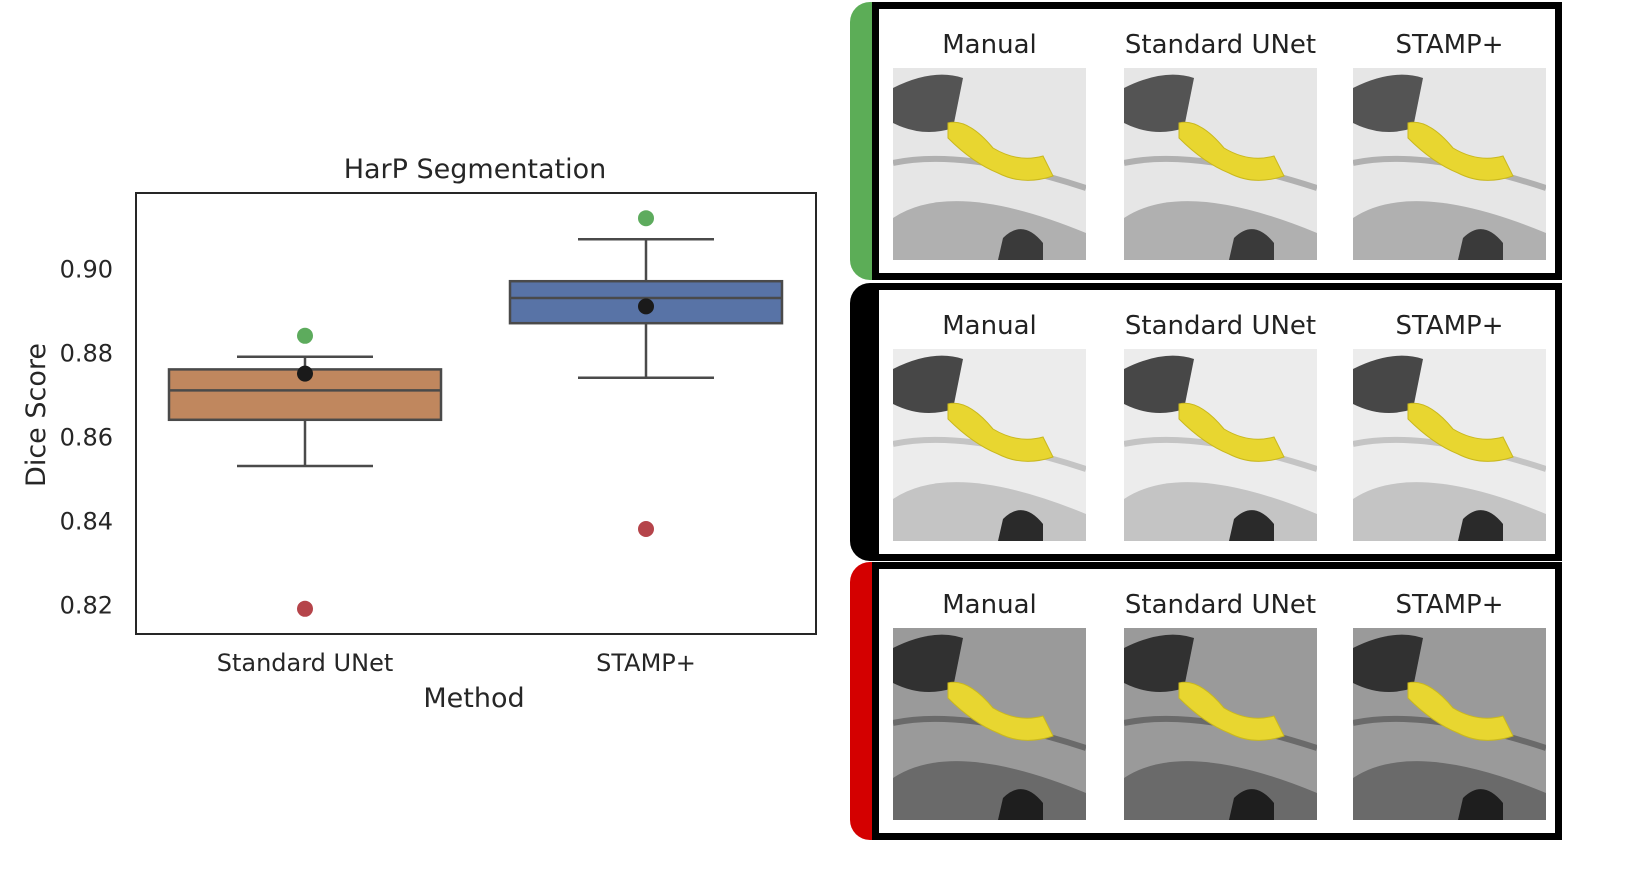 This screenshot has height=888, width=1647. Describe the element at coordinates (305, 663) in the screenshot. I see `x-tick-label: Standard UNet` at that location.